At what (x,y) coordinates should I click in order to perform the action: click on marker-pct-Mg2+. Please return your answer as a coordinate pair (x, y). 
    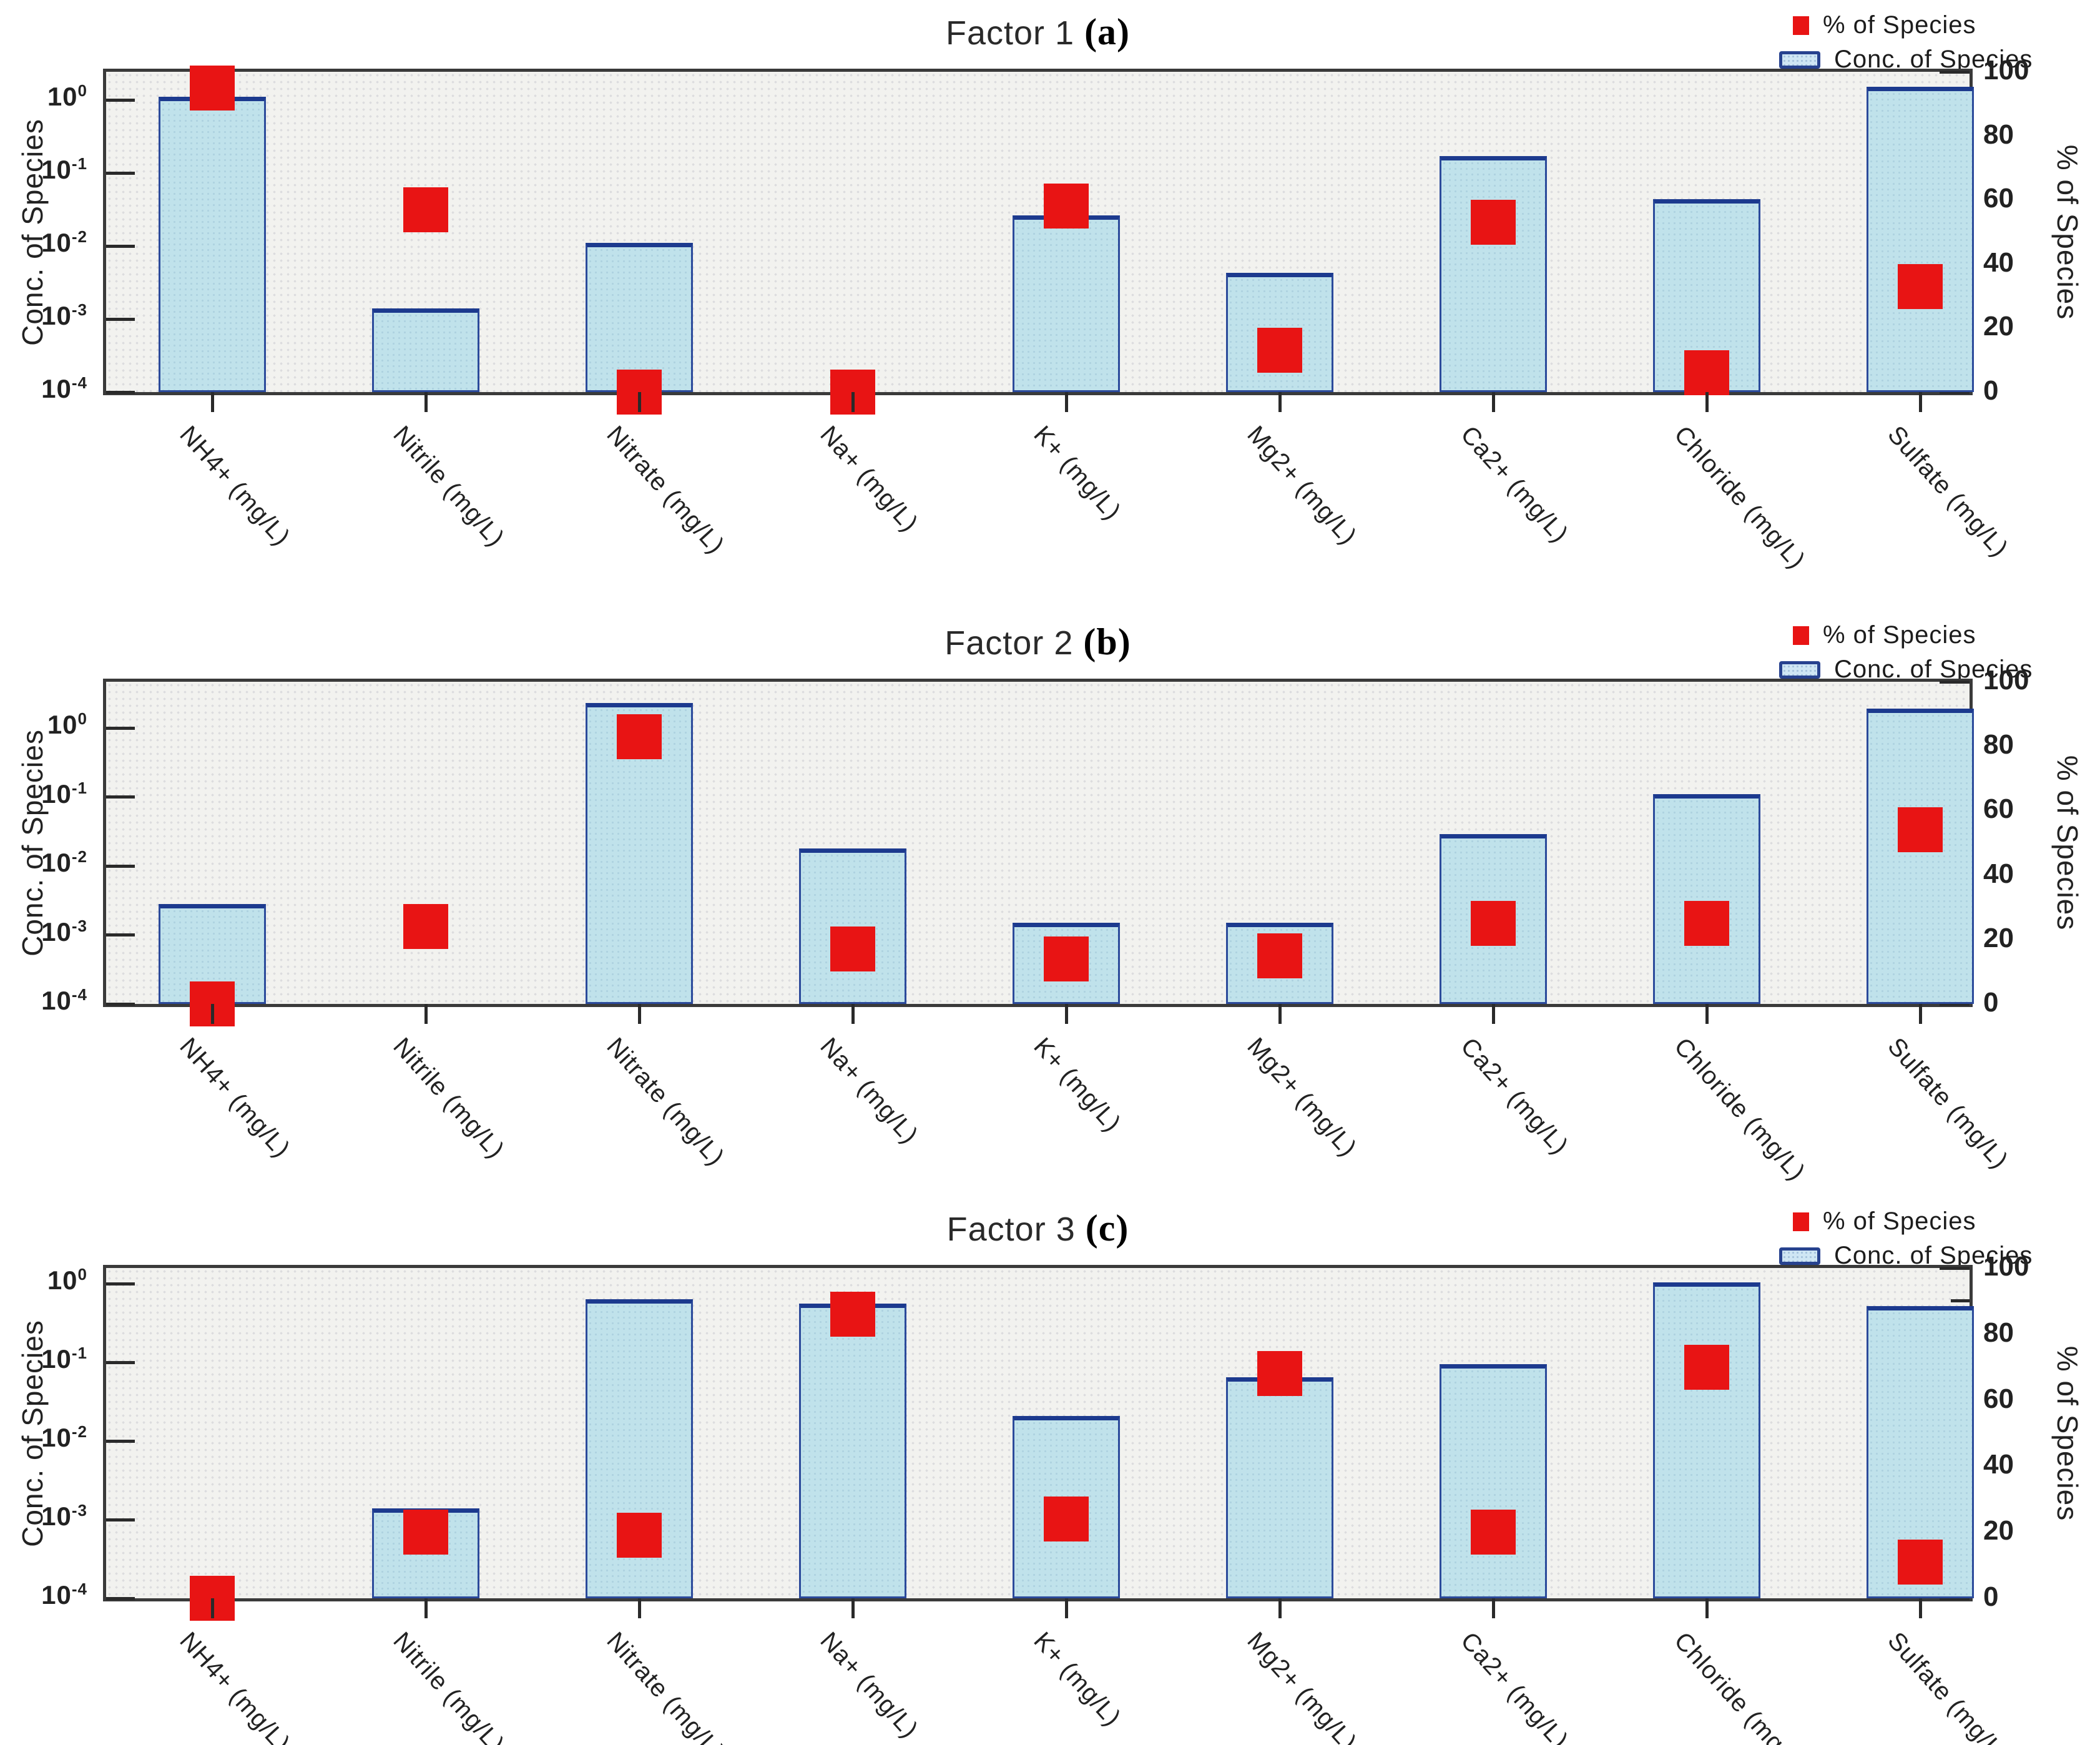
    Looking at the image, I should click on (1279, 350).